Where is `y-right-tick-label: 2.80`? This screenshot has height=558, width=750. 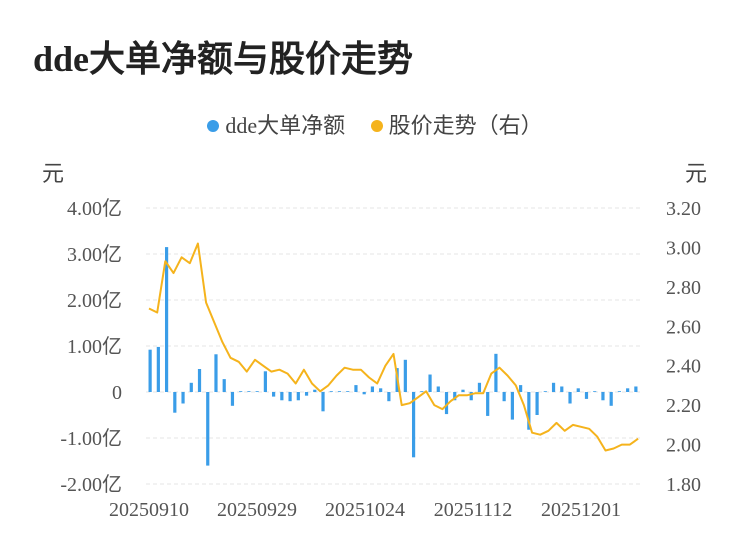 y-right-tick-label: 2.80 is located at coordinates (683, 288).